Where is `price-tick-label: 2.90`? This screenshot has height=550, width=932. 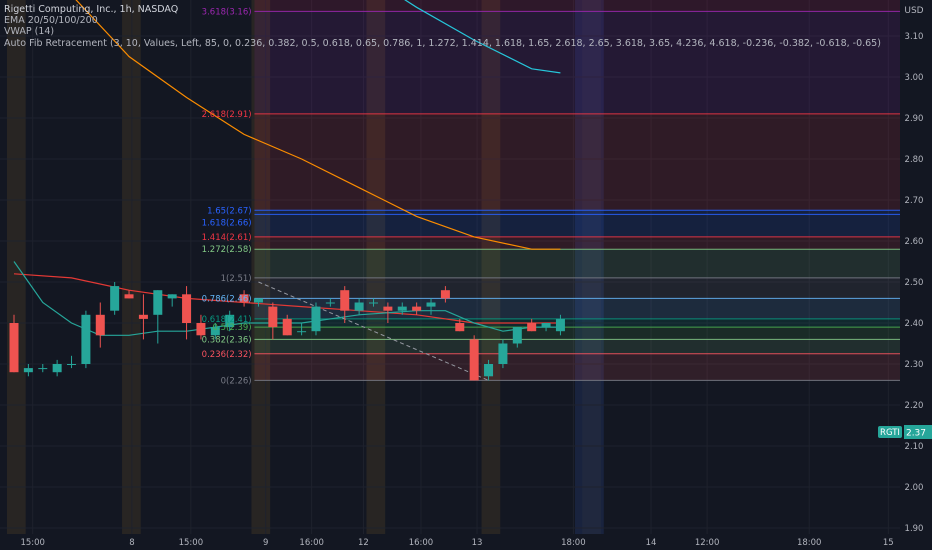 price-tick-label: 2.90 is located at coordinates (914, 119).